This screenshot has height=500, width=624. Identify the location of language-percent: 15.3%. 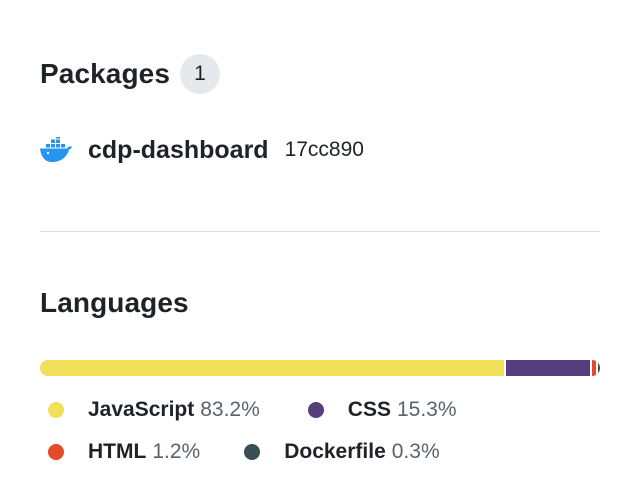
(426, 409).